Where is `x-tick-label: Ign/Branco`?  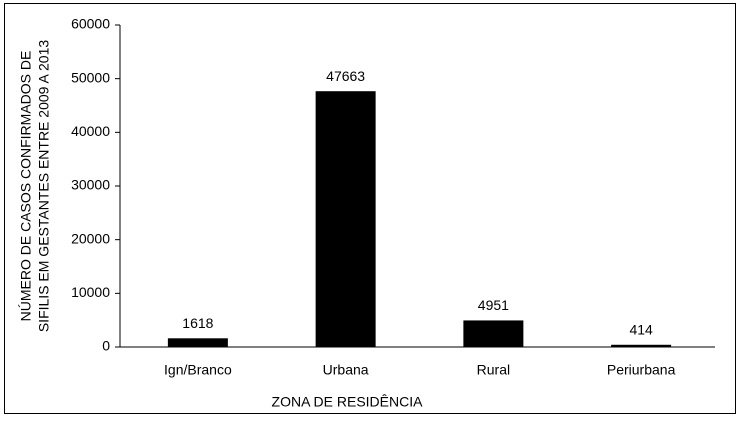
x-tick-label: Ign/Branco is located at coordinates (198, 370).